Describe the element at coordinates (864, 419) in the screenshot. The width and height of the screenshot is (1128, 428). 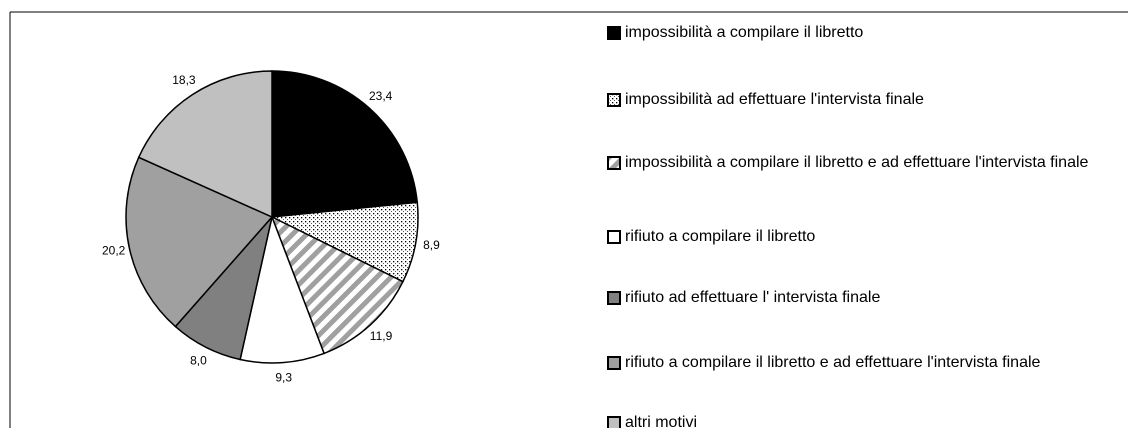
I see `legend-entry: altri motivi` at that location.